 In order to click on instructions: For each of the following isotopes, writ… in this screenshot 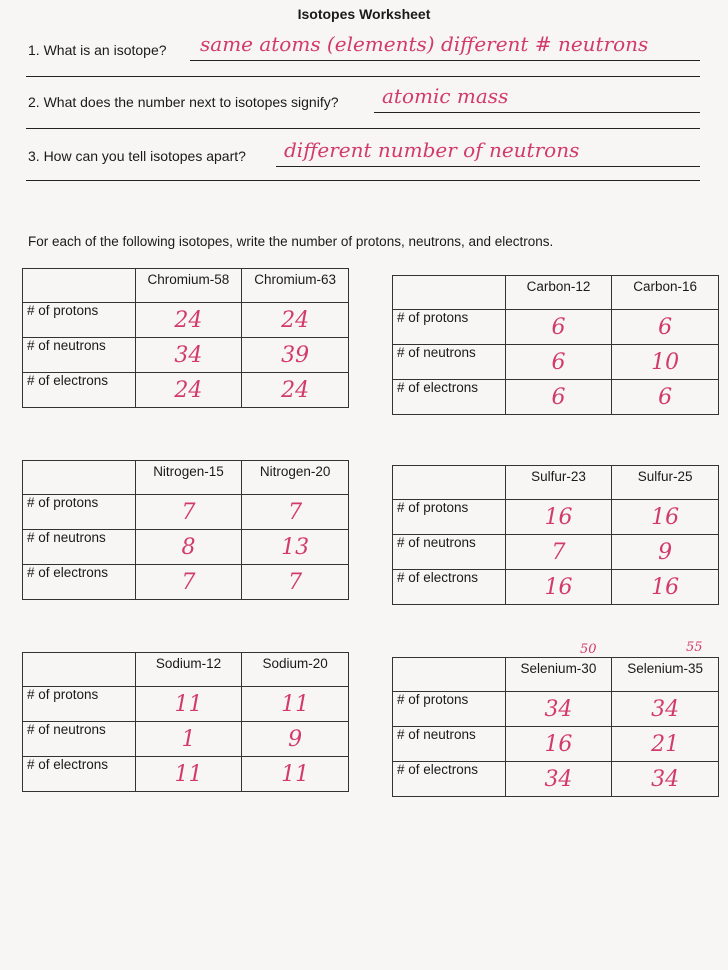, I will do `click(291, 241)`.